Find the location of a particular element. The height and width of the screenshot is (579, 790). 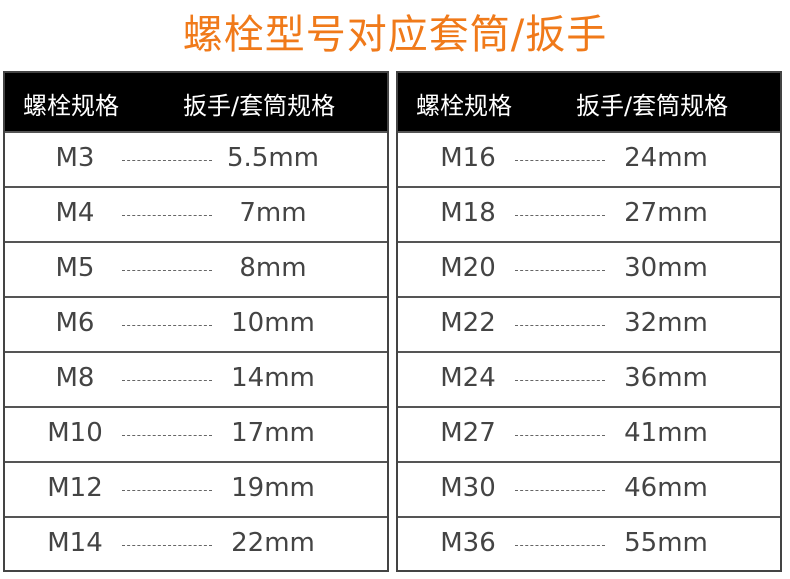

wrench-size: 5.5mm is located at coordinates (272, 158).